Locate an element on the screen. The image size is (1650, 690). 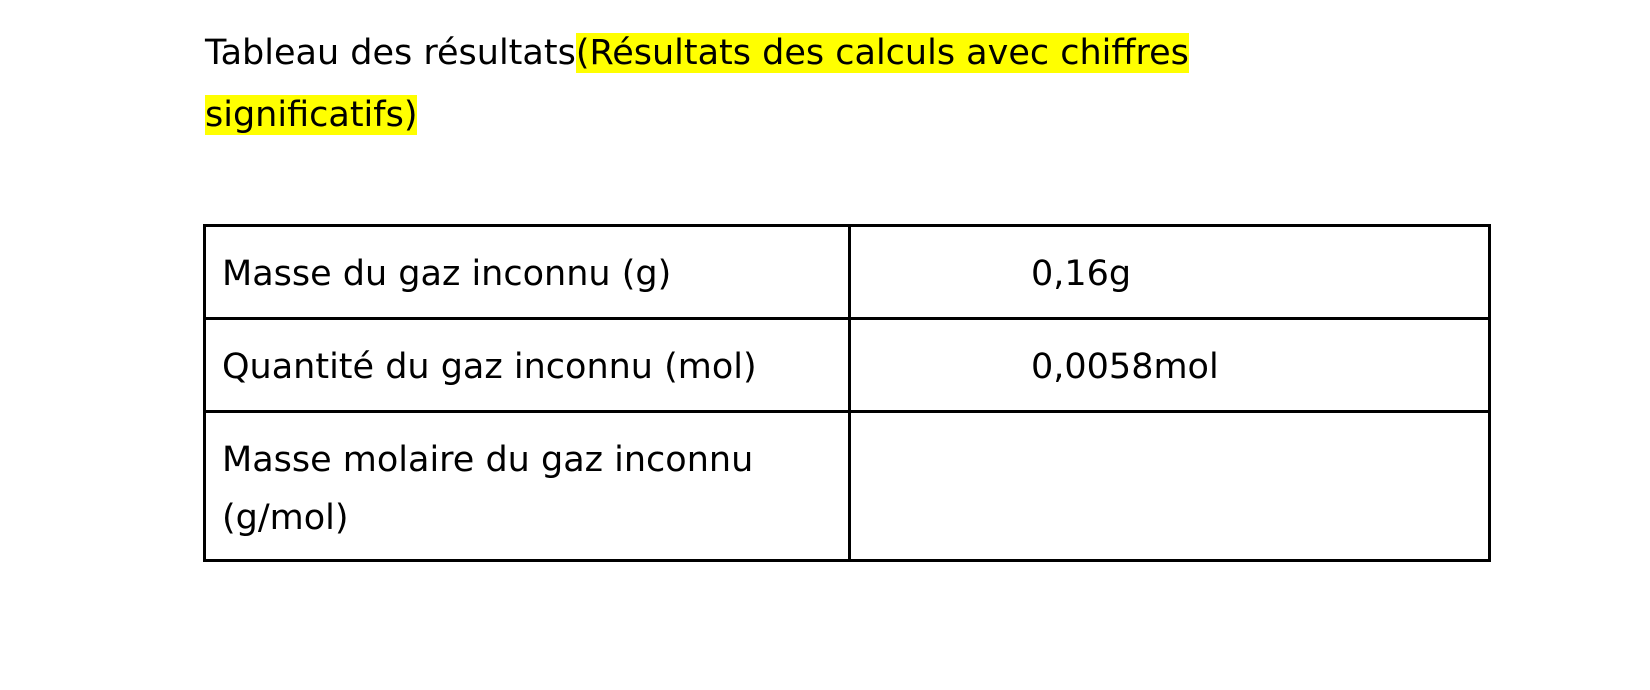
heading-title: Tableau des résultats is located at coordinates (390, 53).